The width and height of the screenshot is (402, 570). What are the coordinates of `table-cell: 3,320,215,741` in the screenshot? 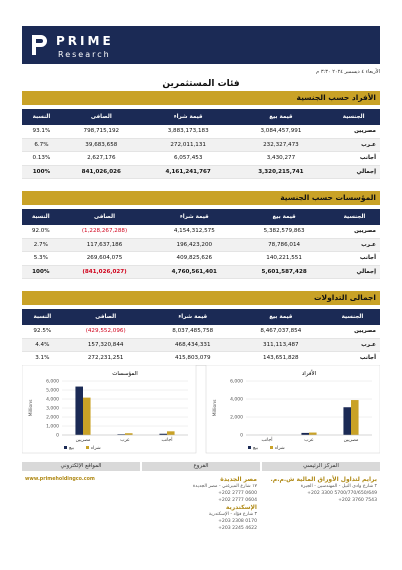 It's located at (281, 172).